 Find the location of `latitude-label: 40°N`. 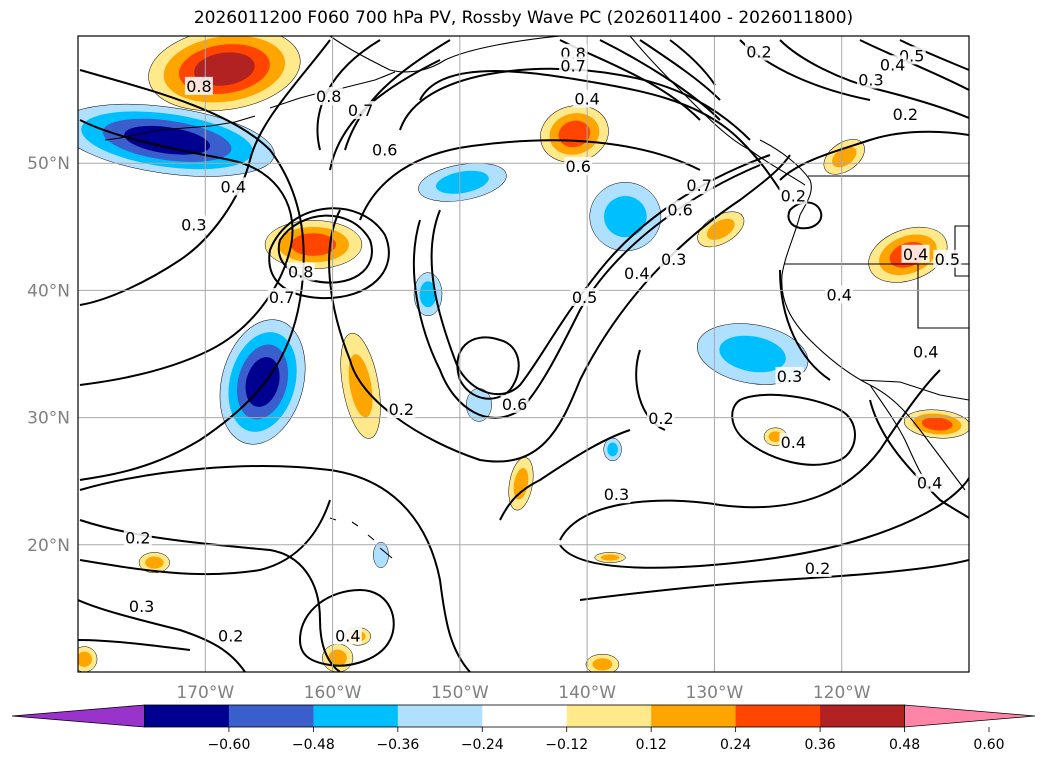

latitude-label: 40°N is located at coordinates (48, 291).